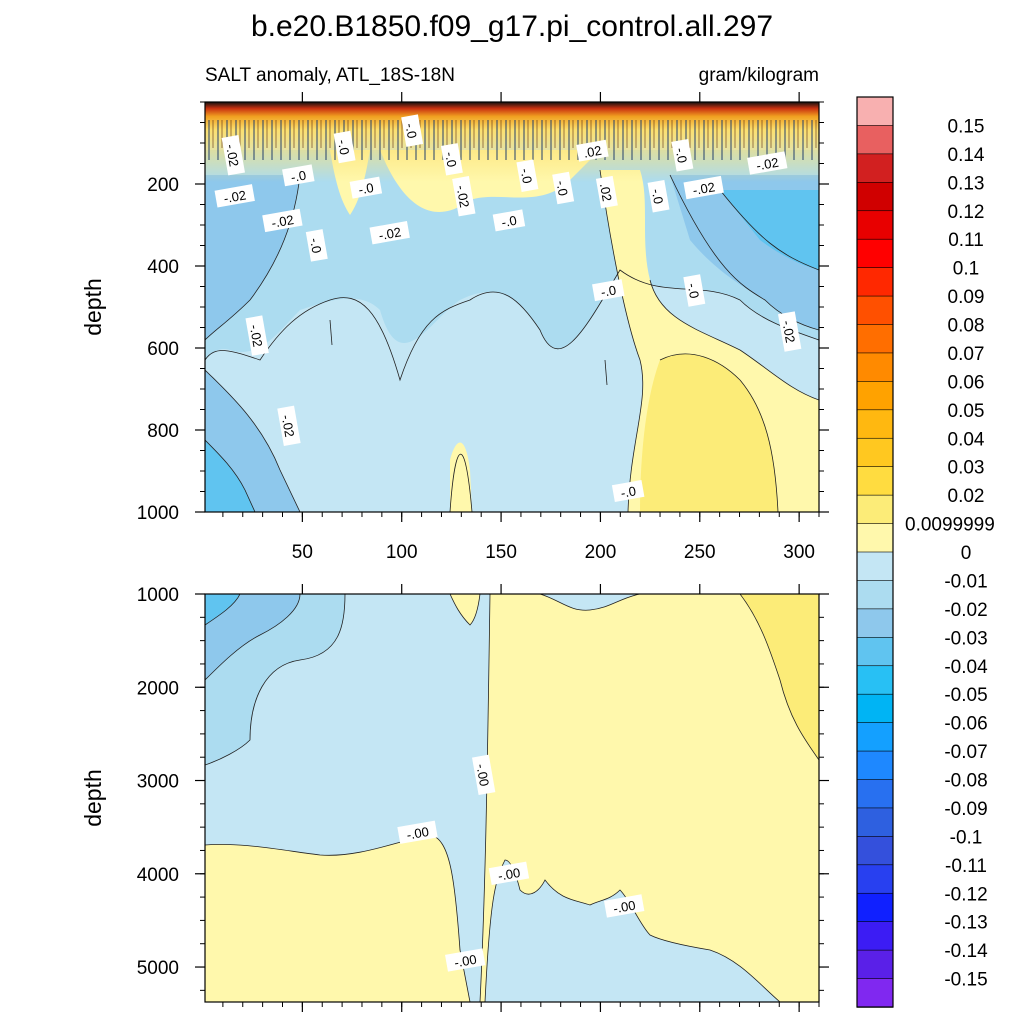  What do you see at coordinates (966, 468) in the screenshot?
I see `colorbar-label: 0.03` at bounding box center [966, 468].